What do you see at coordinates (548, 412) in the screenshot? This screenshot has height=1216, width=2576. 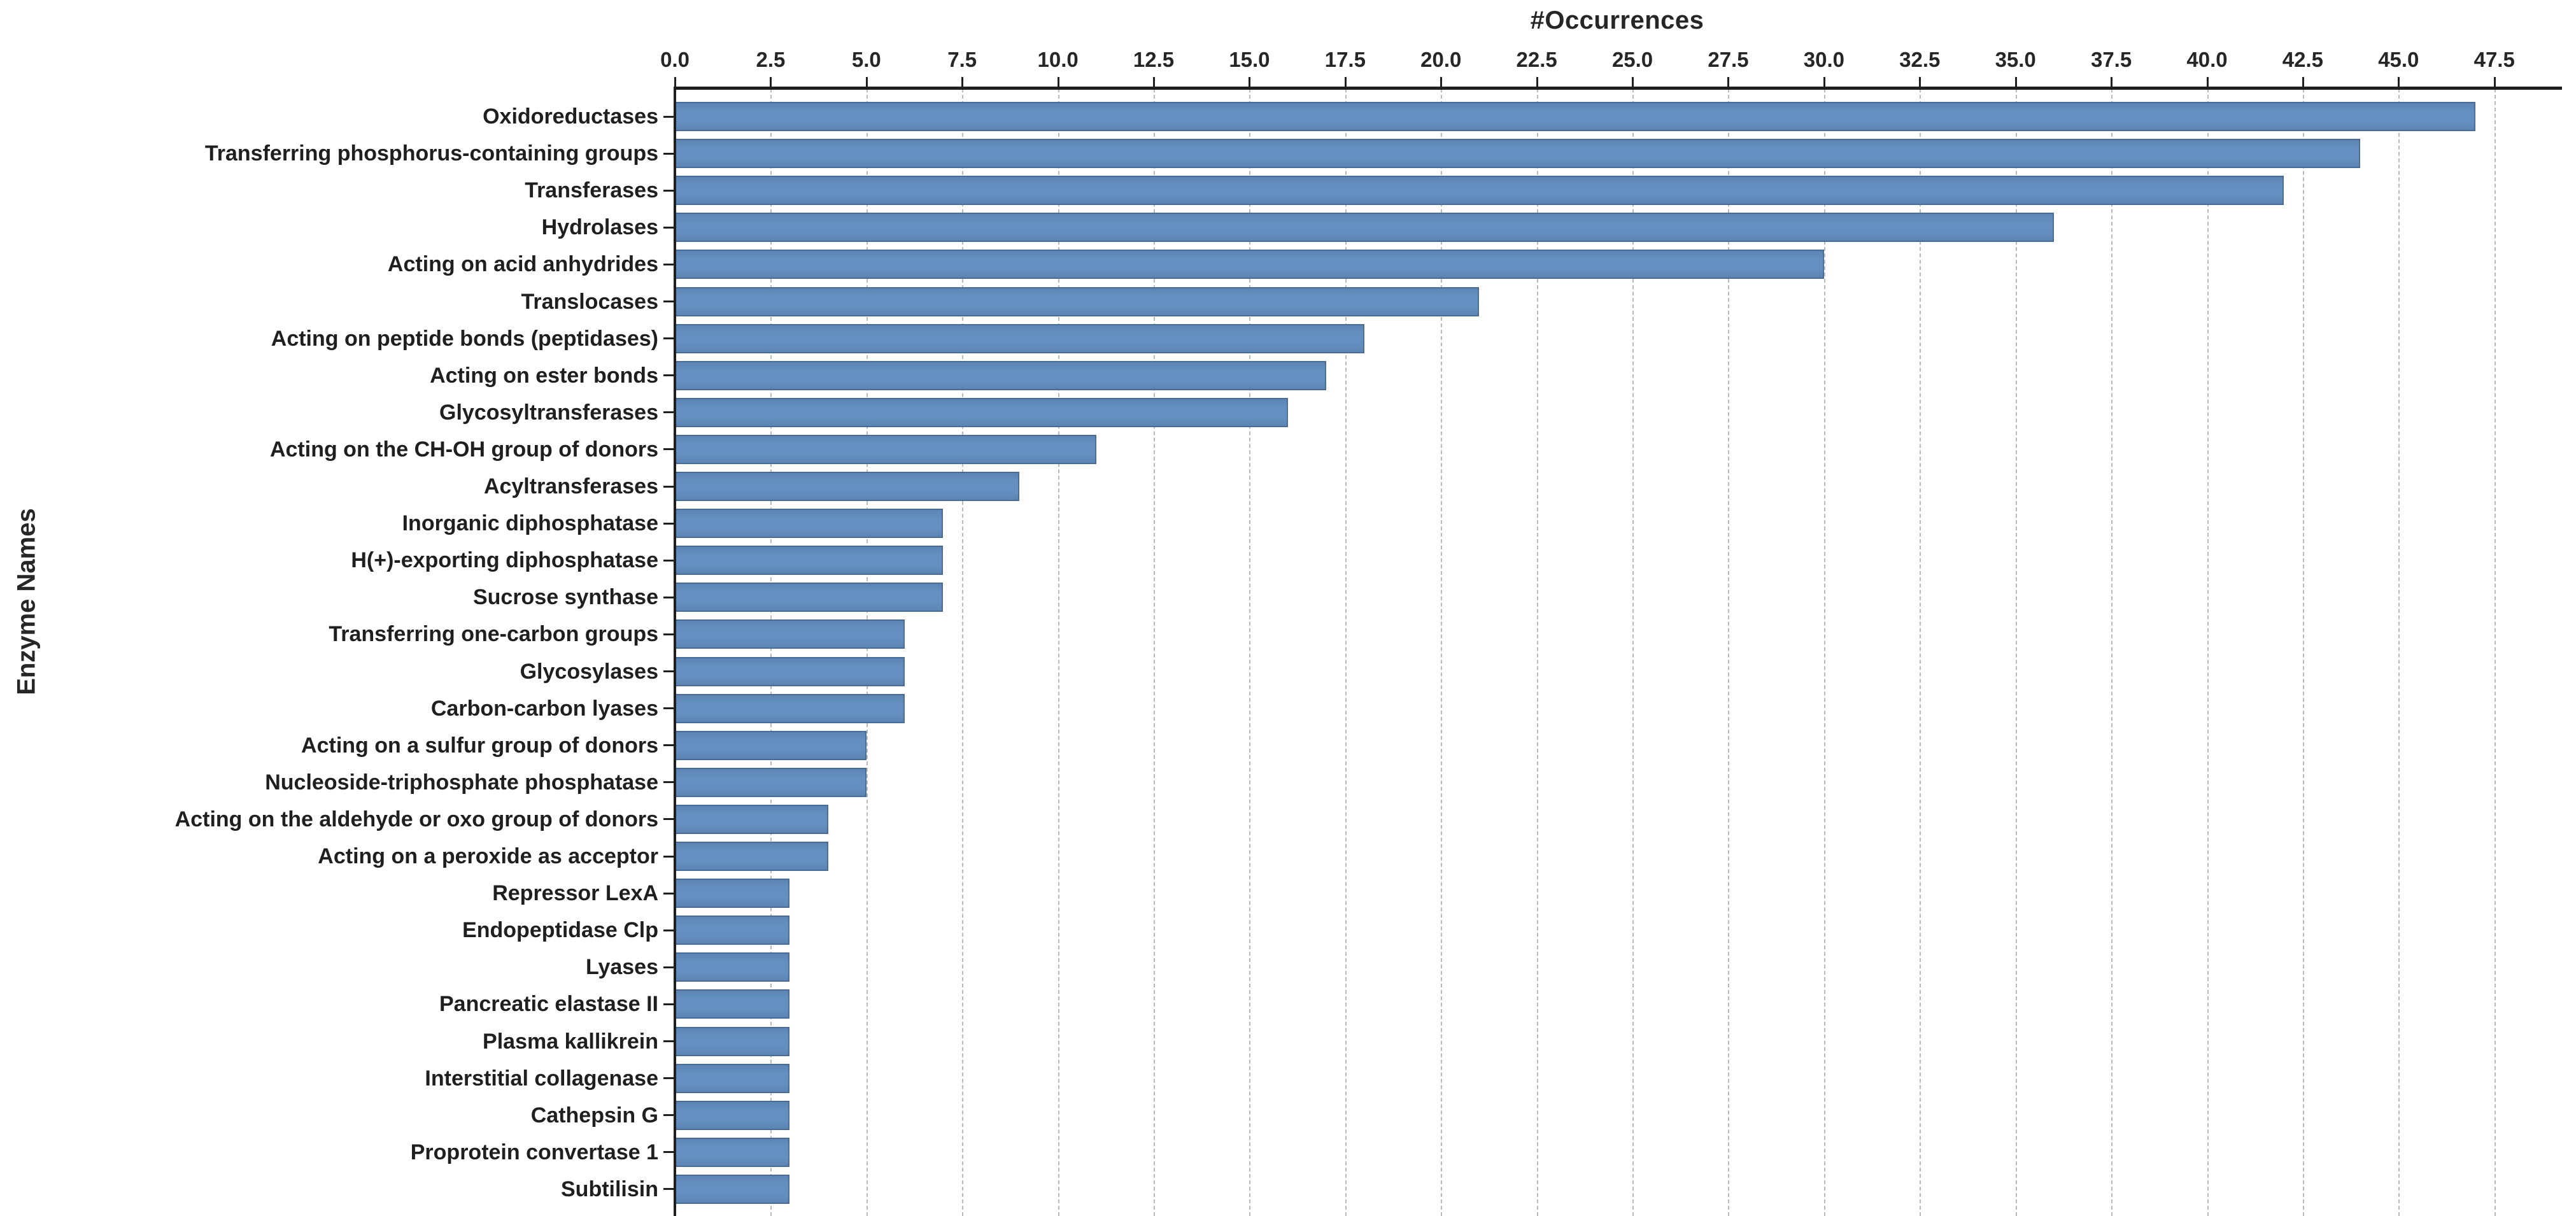 I see `y-tick-label: Glycosyltransferases` at bounding box center [548, 412].